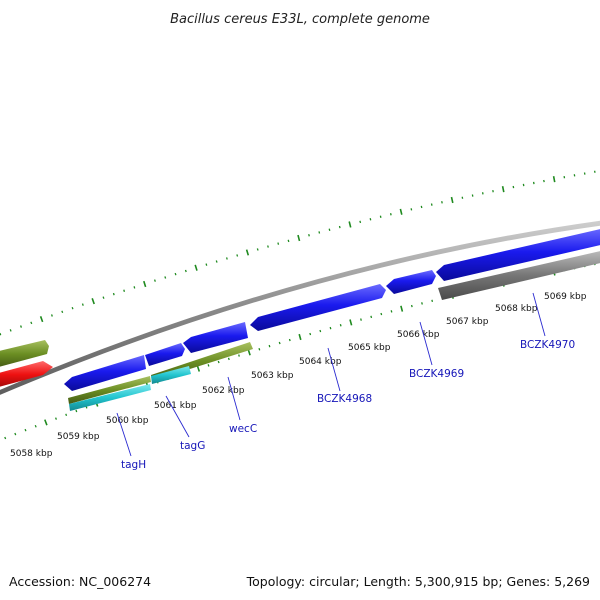 Image resolution: width=600 pixels, height=600 pixels. I want to click on kbp-label: 5064 kbp, so click(320, 362).